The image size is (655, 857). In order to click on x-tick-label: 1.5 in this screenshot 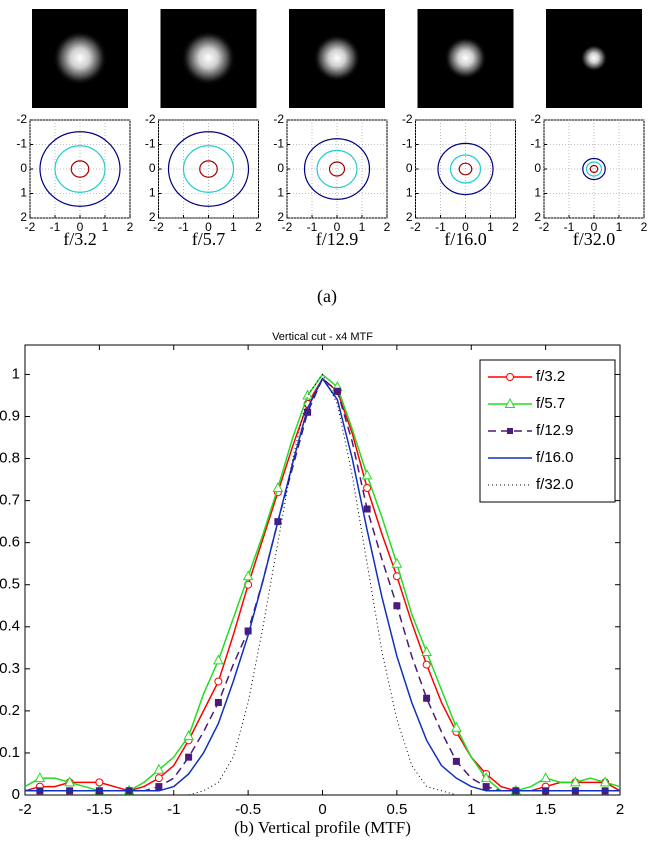, I will do `click(545, 809)`.